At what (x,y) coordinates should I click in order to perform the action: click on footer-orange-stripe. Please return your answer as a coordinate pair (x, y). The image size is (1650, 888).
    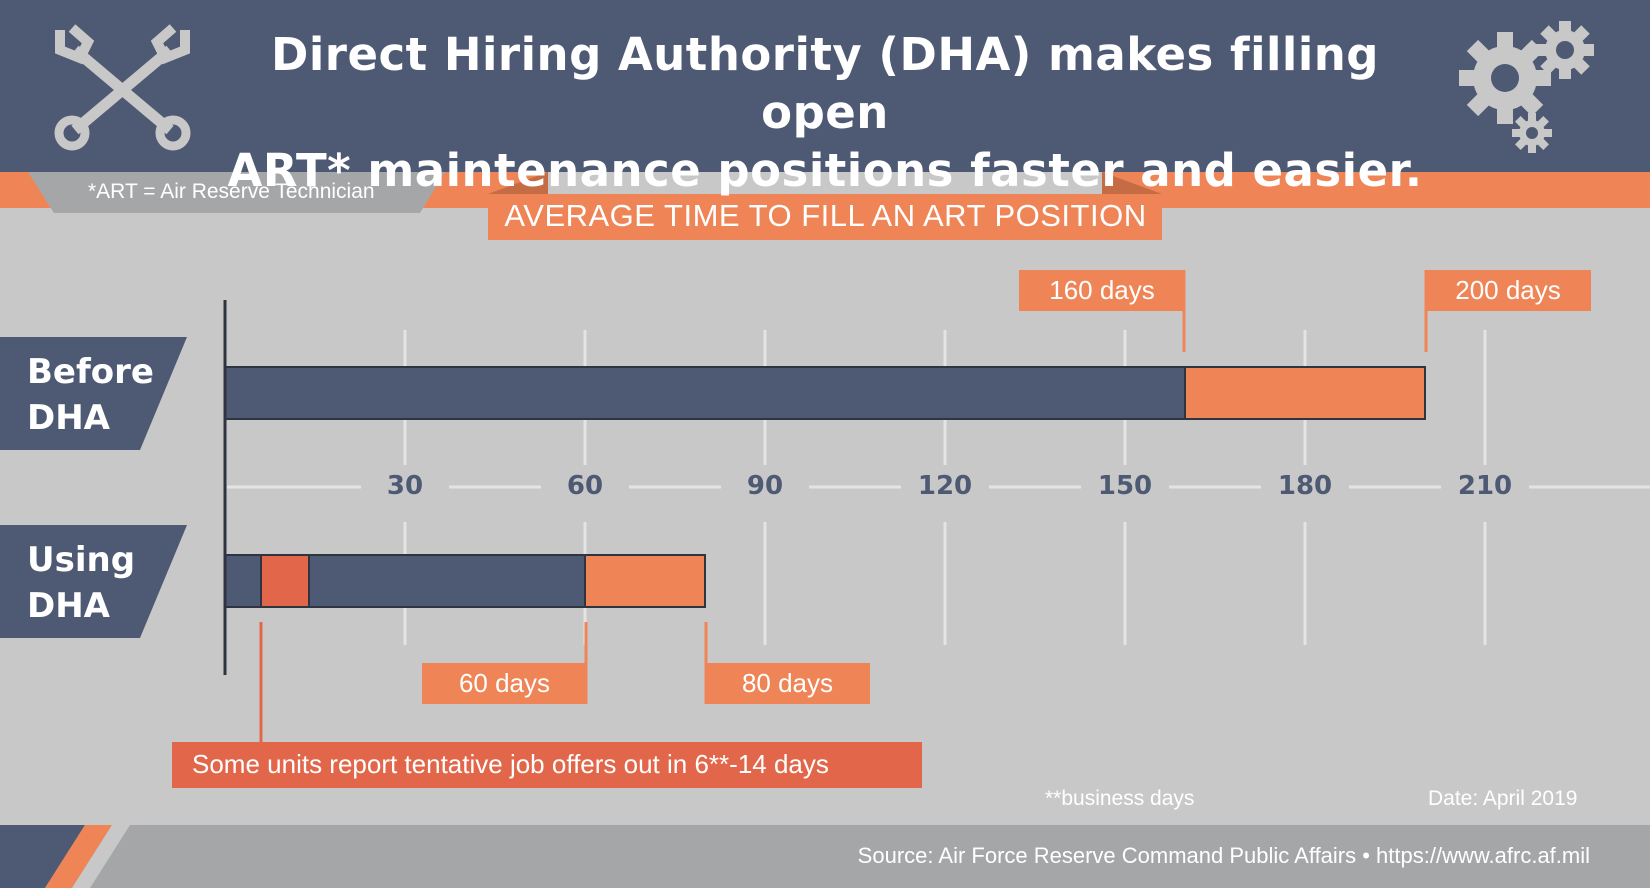
    Looking at the image, I should click on (78, 856).